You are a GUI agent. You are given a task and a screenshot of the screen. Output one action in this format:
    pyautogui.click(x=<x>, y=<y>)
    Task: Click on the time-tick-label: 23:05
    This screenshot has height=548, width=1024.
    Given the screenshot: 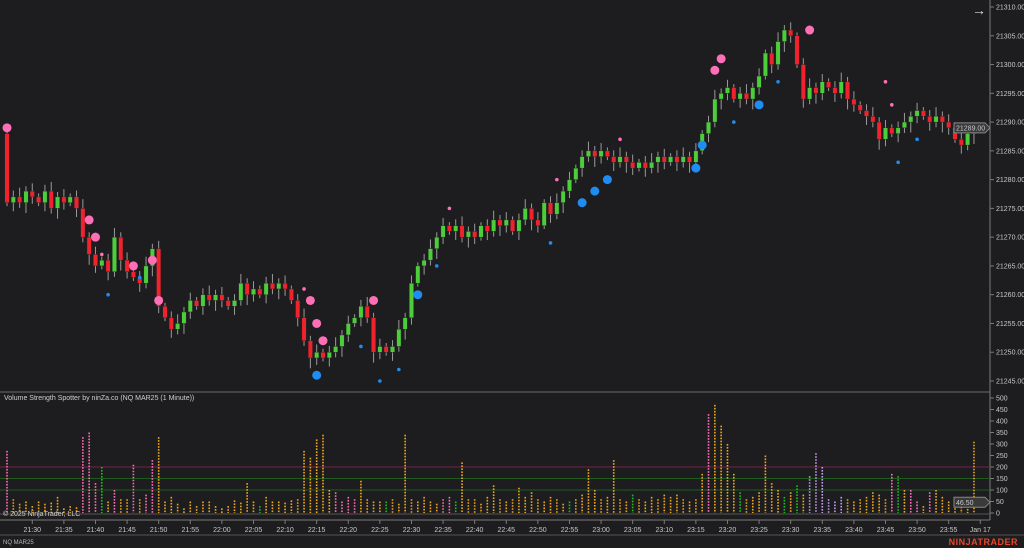 What is the action you would take?
    pyautogui.click(x=633, y=530)
    